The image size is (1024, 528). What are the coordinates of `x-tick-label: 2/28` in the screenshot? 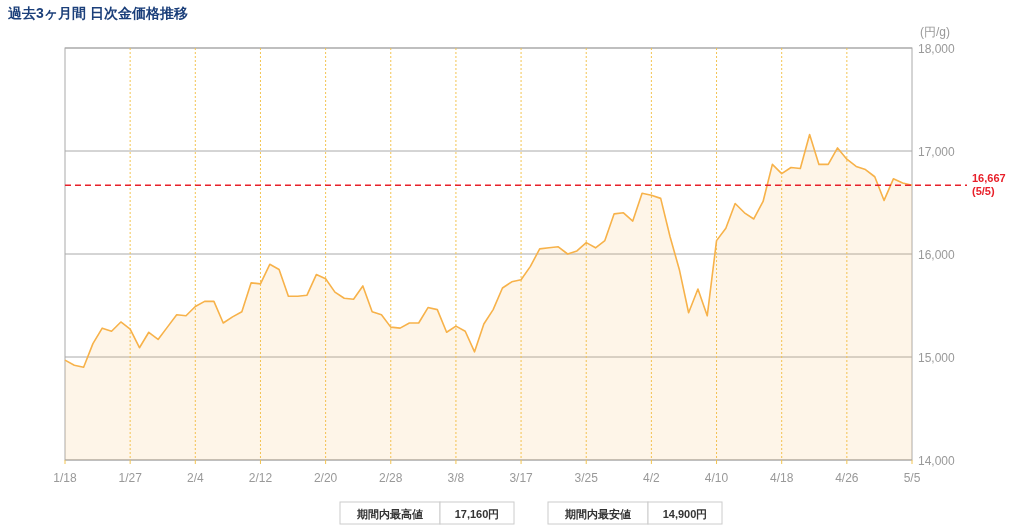 It's located at (391, 478).